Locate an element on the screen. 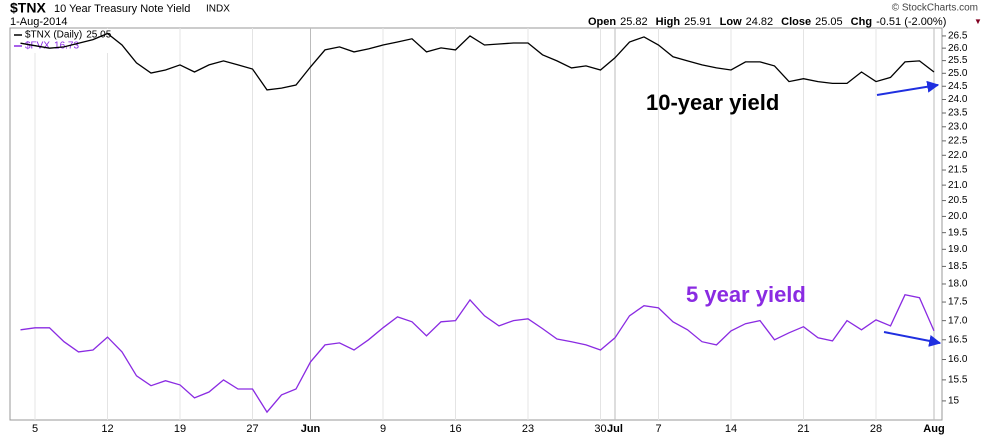 The width and height of the screenshot is (984, 436). x-tick-label: Aug is located at coordinates (933, 429).